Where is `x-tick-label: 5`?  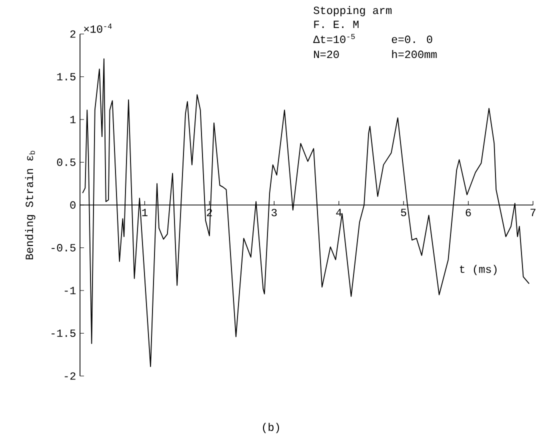 x-tick-label: 5 is located at coordinates (403, 212).